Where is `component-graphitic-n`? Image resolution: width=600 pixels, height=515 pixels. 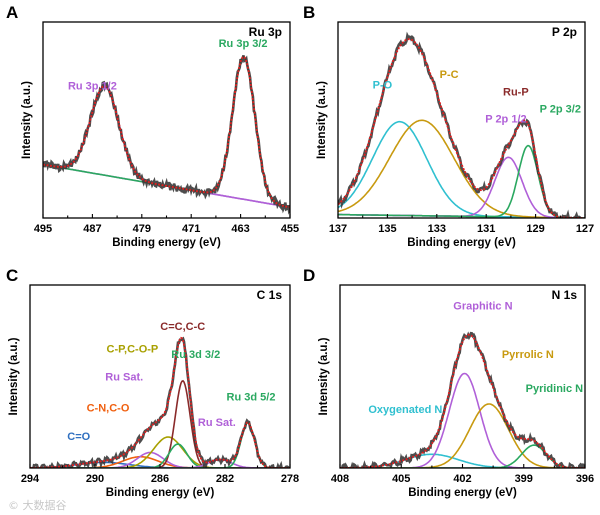
component-graphitic-n is located at coordinates (462, 420).